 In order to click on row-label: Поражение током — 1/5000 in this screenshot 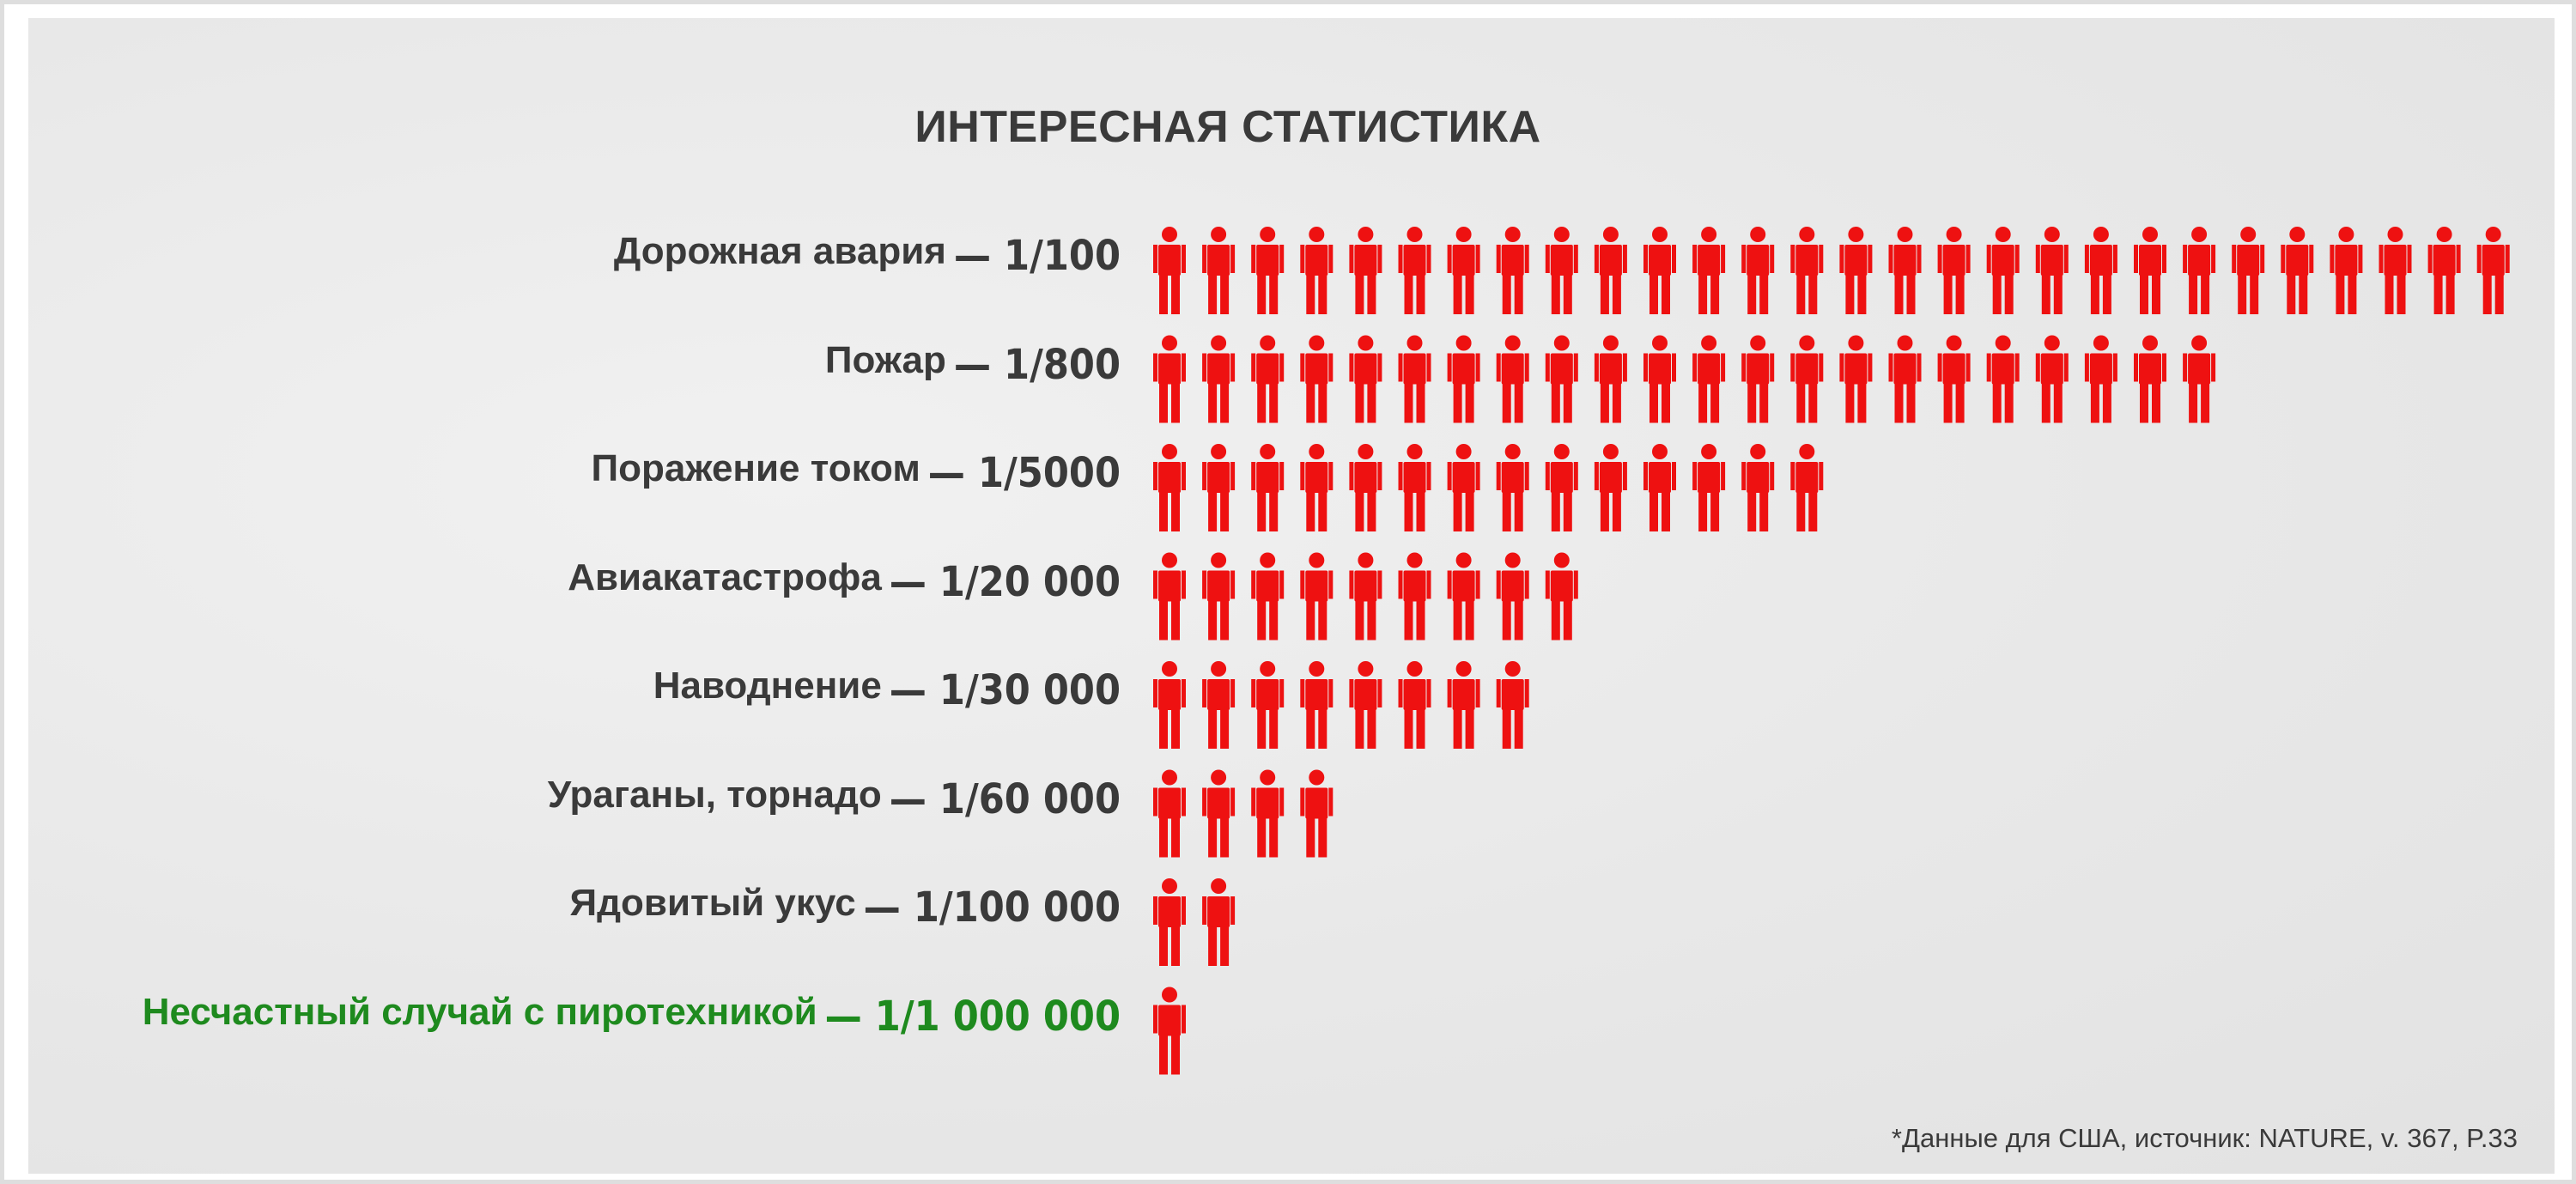, I will do `click(856, 473)`.